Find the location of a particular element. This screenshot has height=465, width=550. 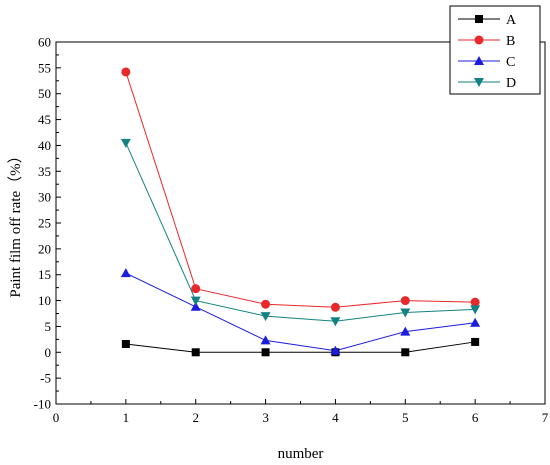

x-tick-label: 7 is located at coordinates (545, 417).